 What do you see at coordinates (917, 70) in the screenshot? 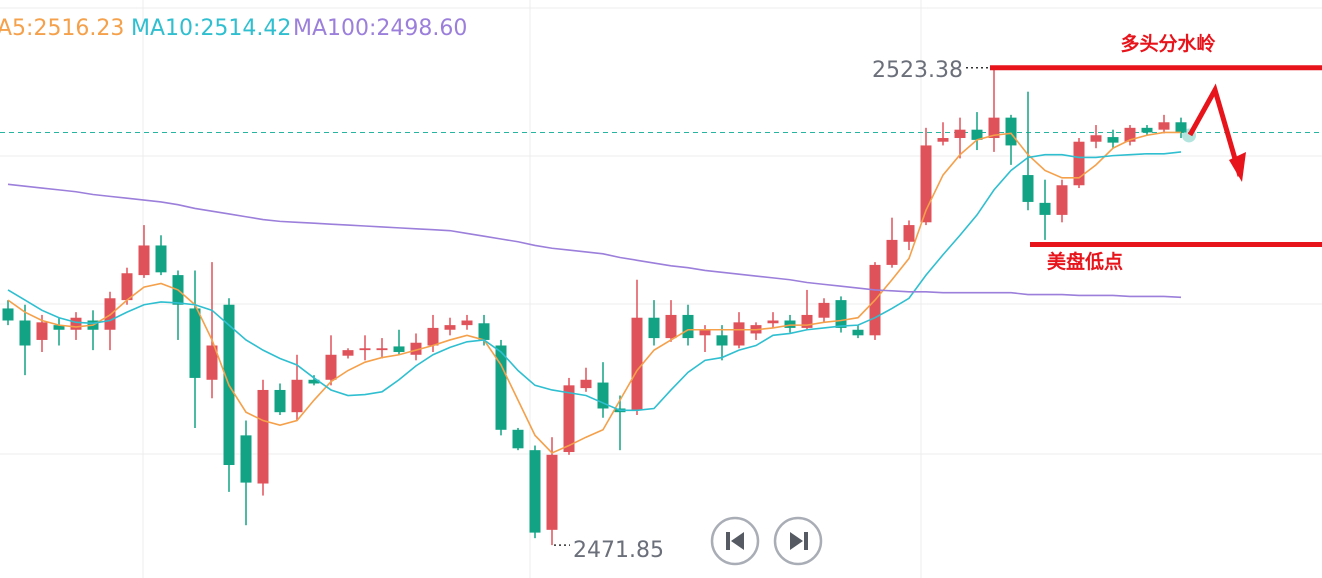
I see `high-label: 2523.38` at bounding box center [917, 70].